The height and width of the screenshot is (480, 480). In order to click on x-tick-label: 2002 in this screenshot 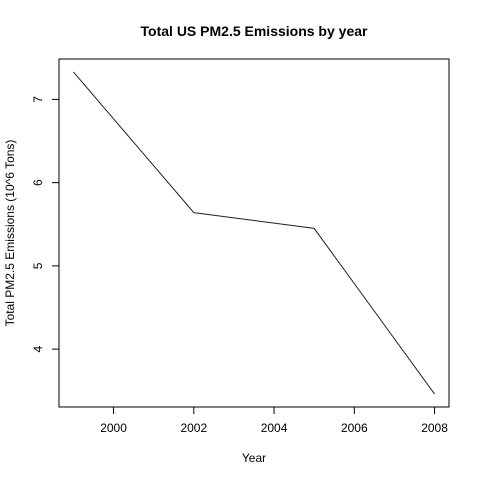, I will do `click(193, 428)`.